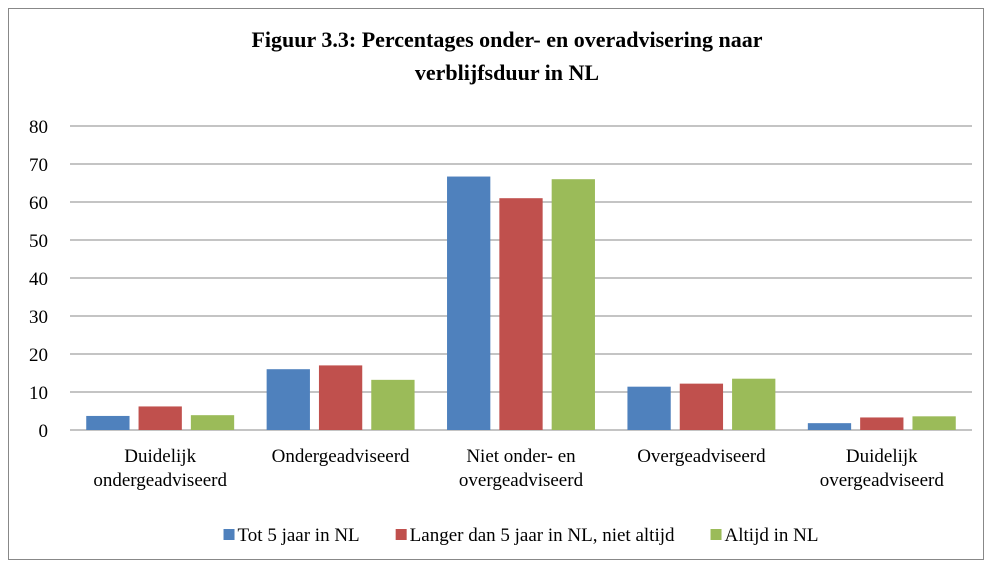 This screenshot has width=989, height=563. What do you see at coordinates (38, 317) in the screenshot?
I see `y-tick-label: 30` at bounding box center [38, 317].